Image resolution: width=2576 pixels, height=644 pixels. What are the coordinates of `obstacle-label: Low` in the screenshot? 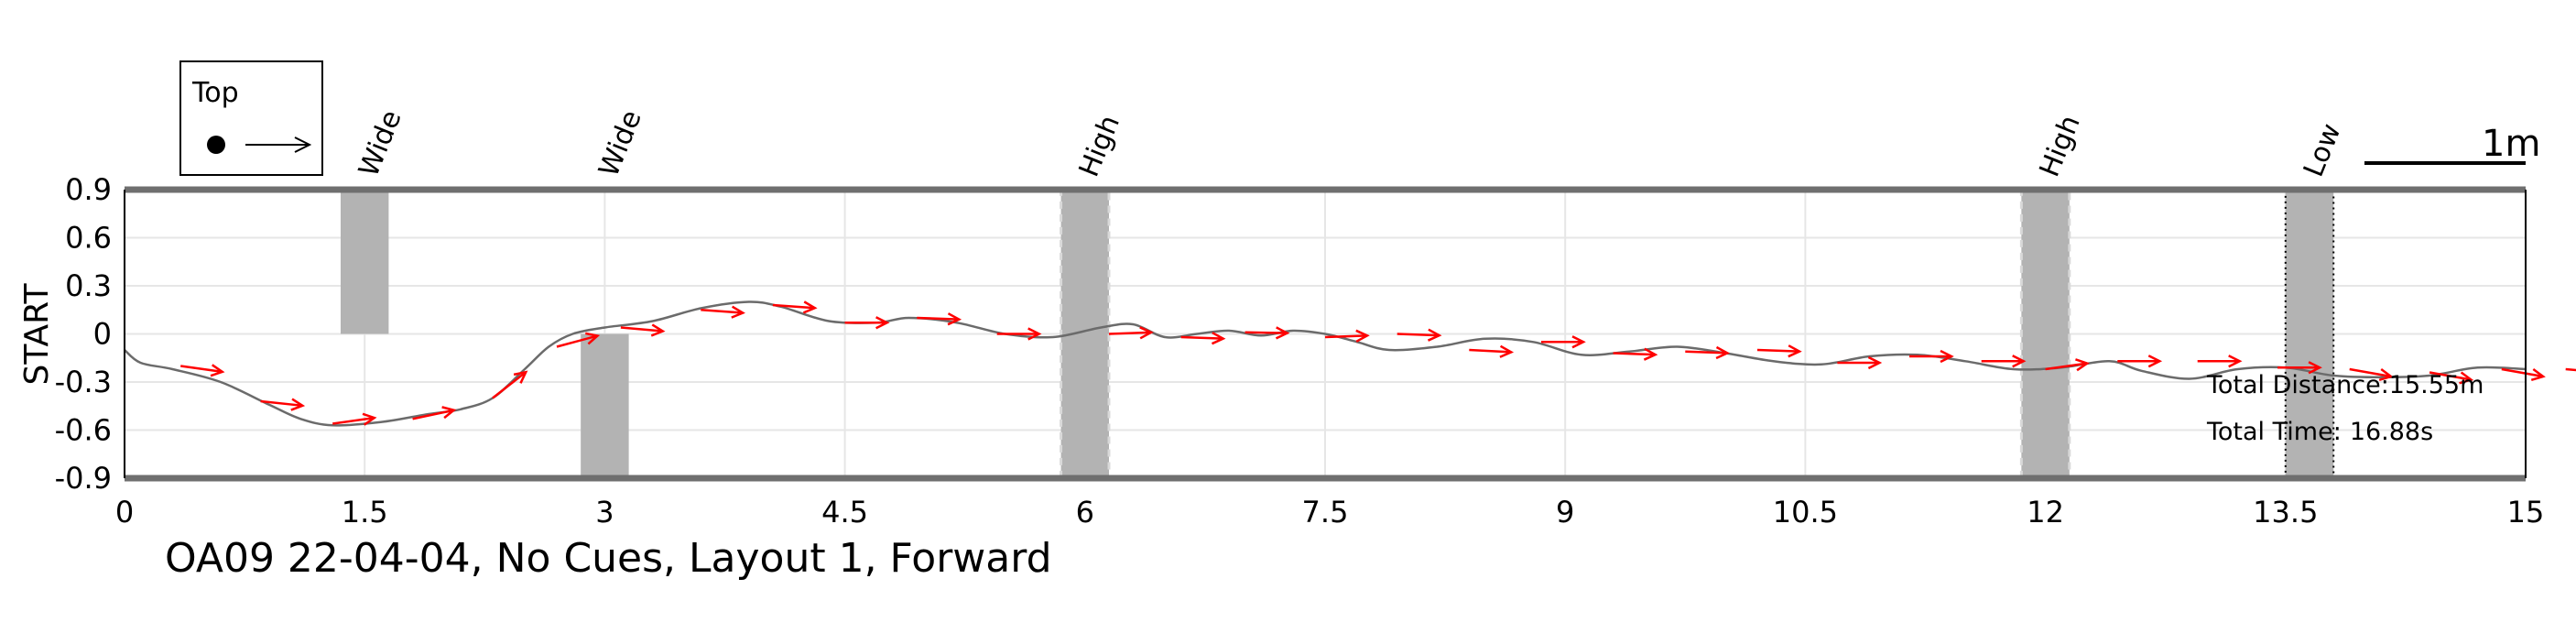 It's located at (2323, 150).